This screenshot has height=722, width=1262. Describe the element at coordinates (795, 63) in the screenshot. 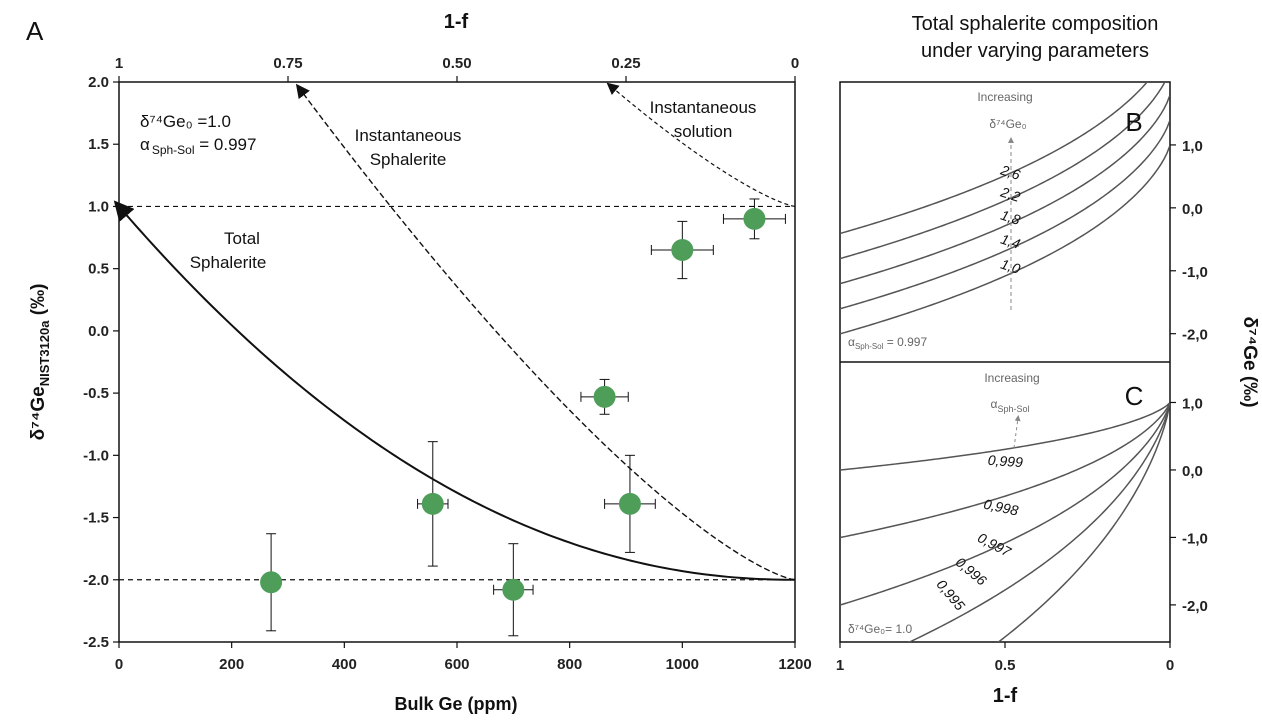

I see `top-tick-label: 0` at that location.